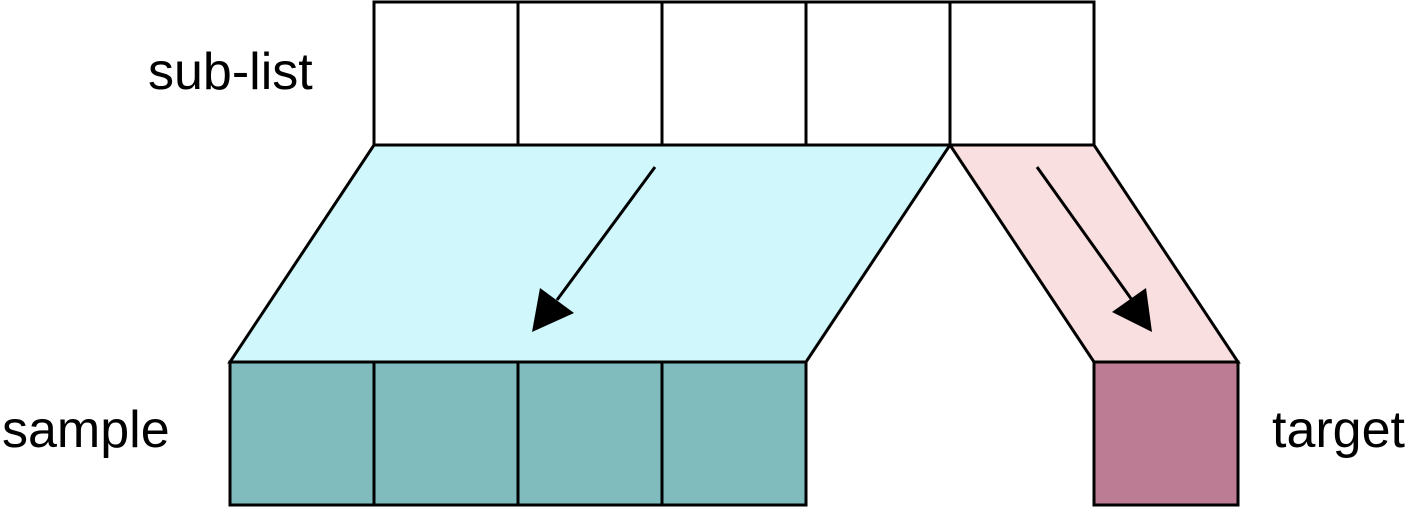 The width and height of the screenshot is (1426, 508). What do you see at coordinates (230, 72) in the screenshot?
I see `sublist-label: sub-list` at bounding box center [230, 72].